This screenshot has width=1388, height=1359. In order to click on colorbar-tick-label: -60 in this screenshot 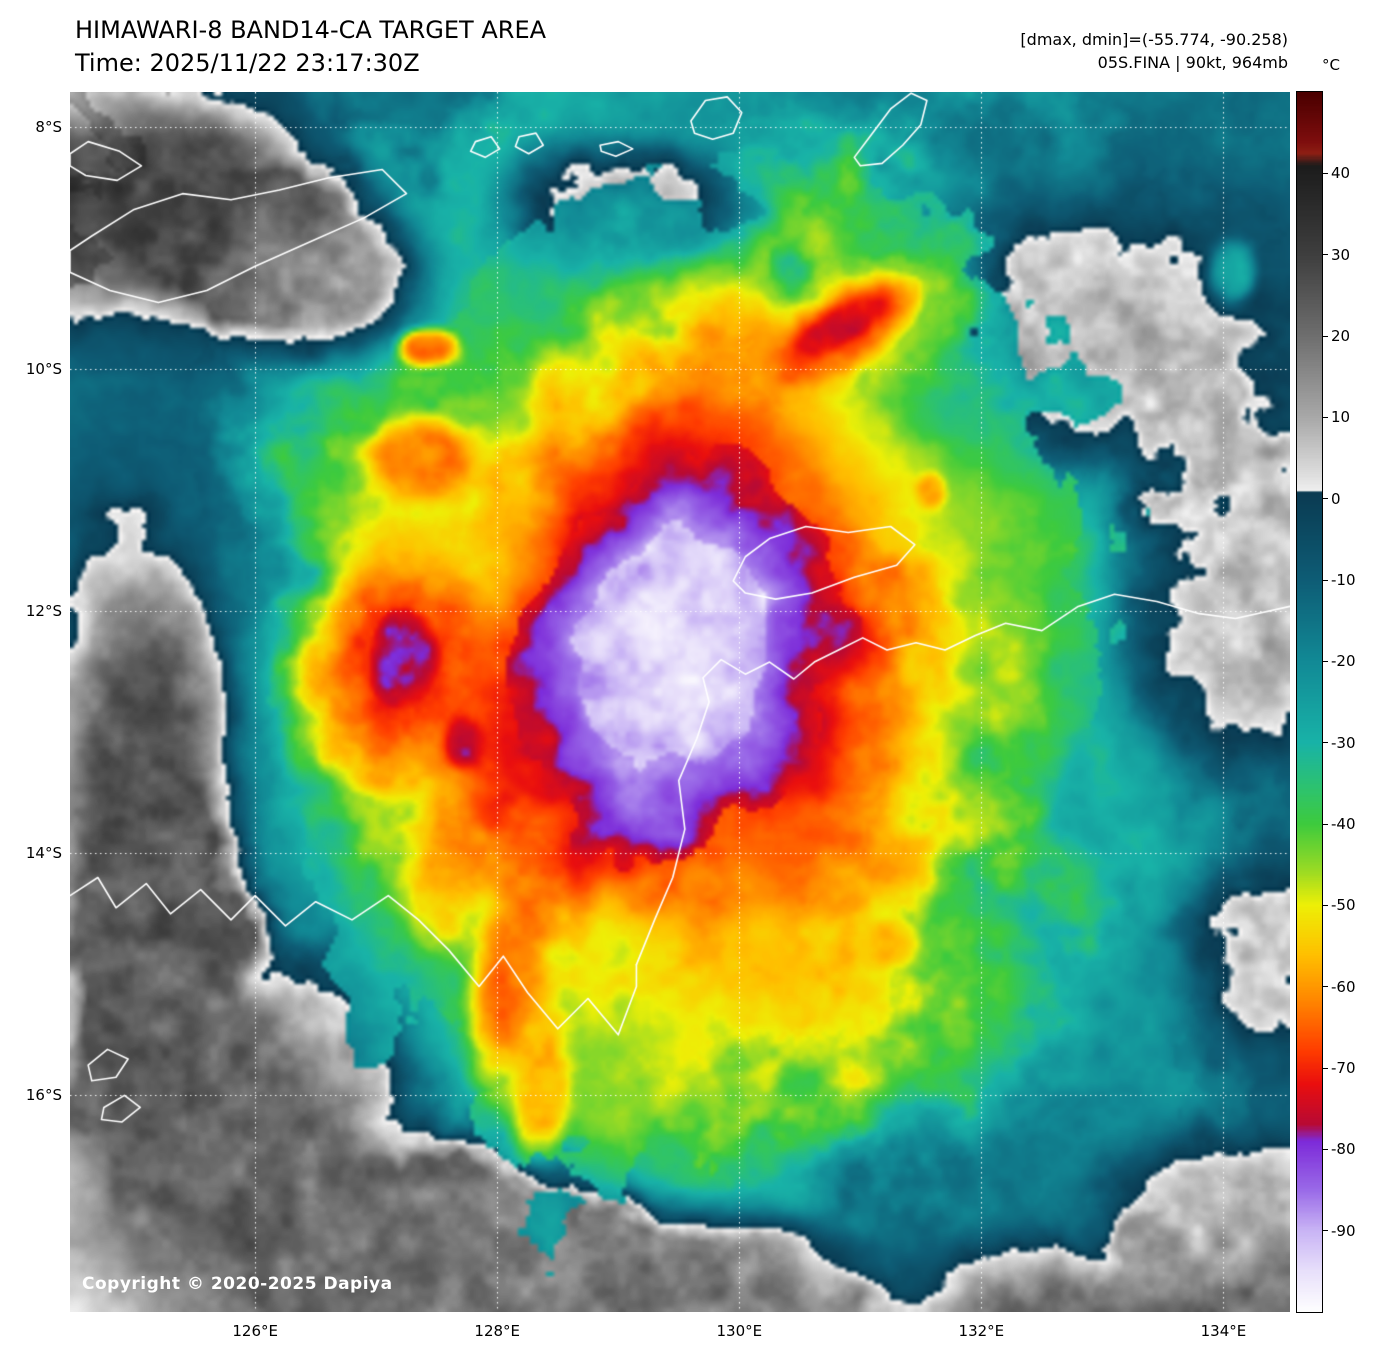, I will do `click(1343, 986)`.